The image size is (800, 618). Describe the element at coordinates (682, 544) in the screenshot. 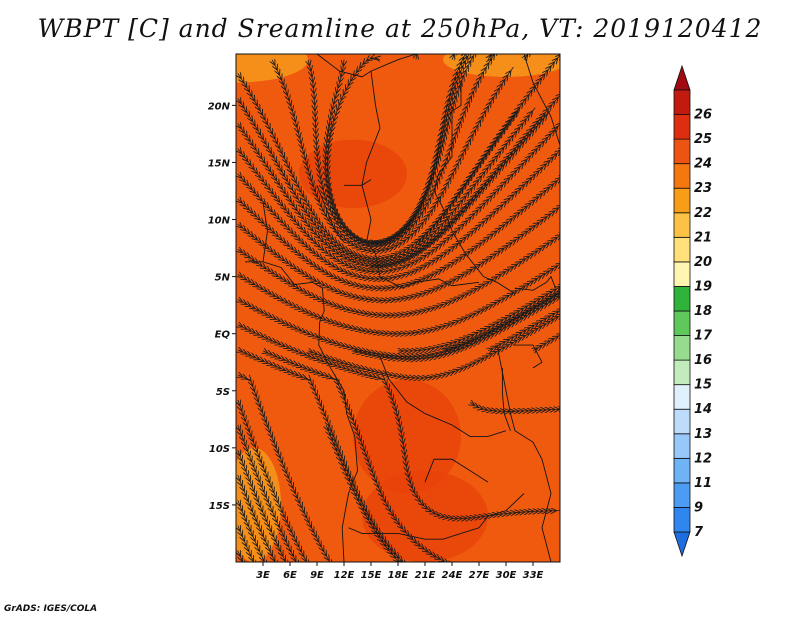

I see `colorbar-min-triangle` at that location.